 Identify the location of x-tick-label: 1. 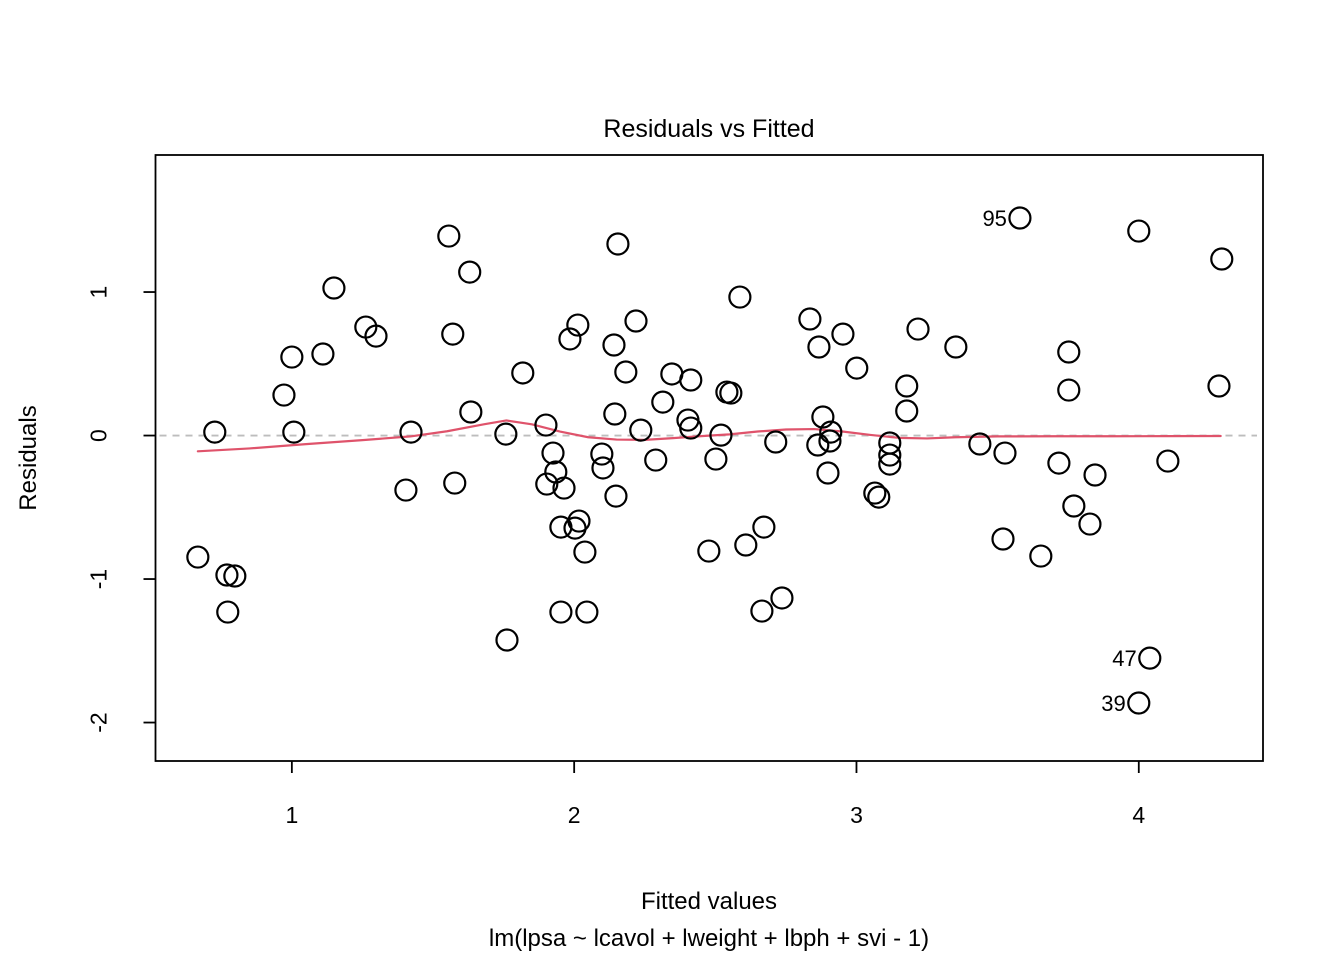
(291, 815).